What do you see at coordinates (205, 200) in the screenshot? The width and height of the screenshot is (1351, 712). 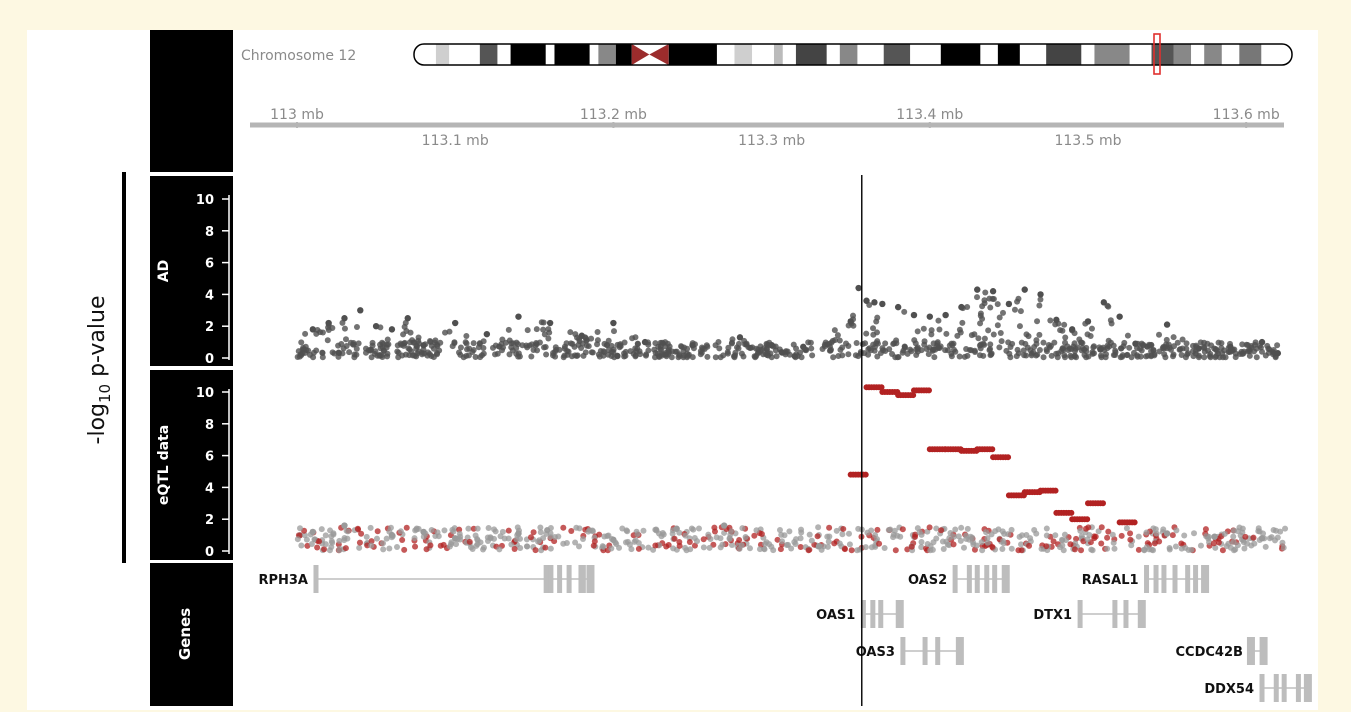 I see `y-tick-label: 10` at bounding box center [205, 200].